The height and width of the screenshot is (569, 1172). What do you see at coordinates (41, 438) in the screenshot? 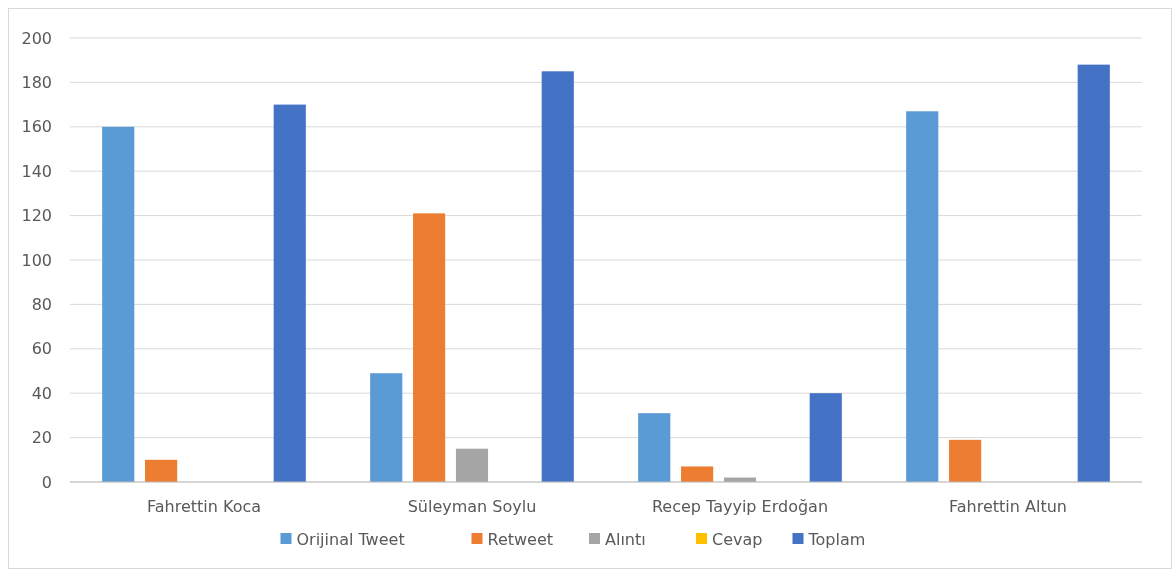
I see `y-tick-label: 20` at bounding box center [41, 438].